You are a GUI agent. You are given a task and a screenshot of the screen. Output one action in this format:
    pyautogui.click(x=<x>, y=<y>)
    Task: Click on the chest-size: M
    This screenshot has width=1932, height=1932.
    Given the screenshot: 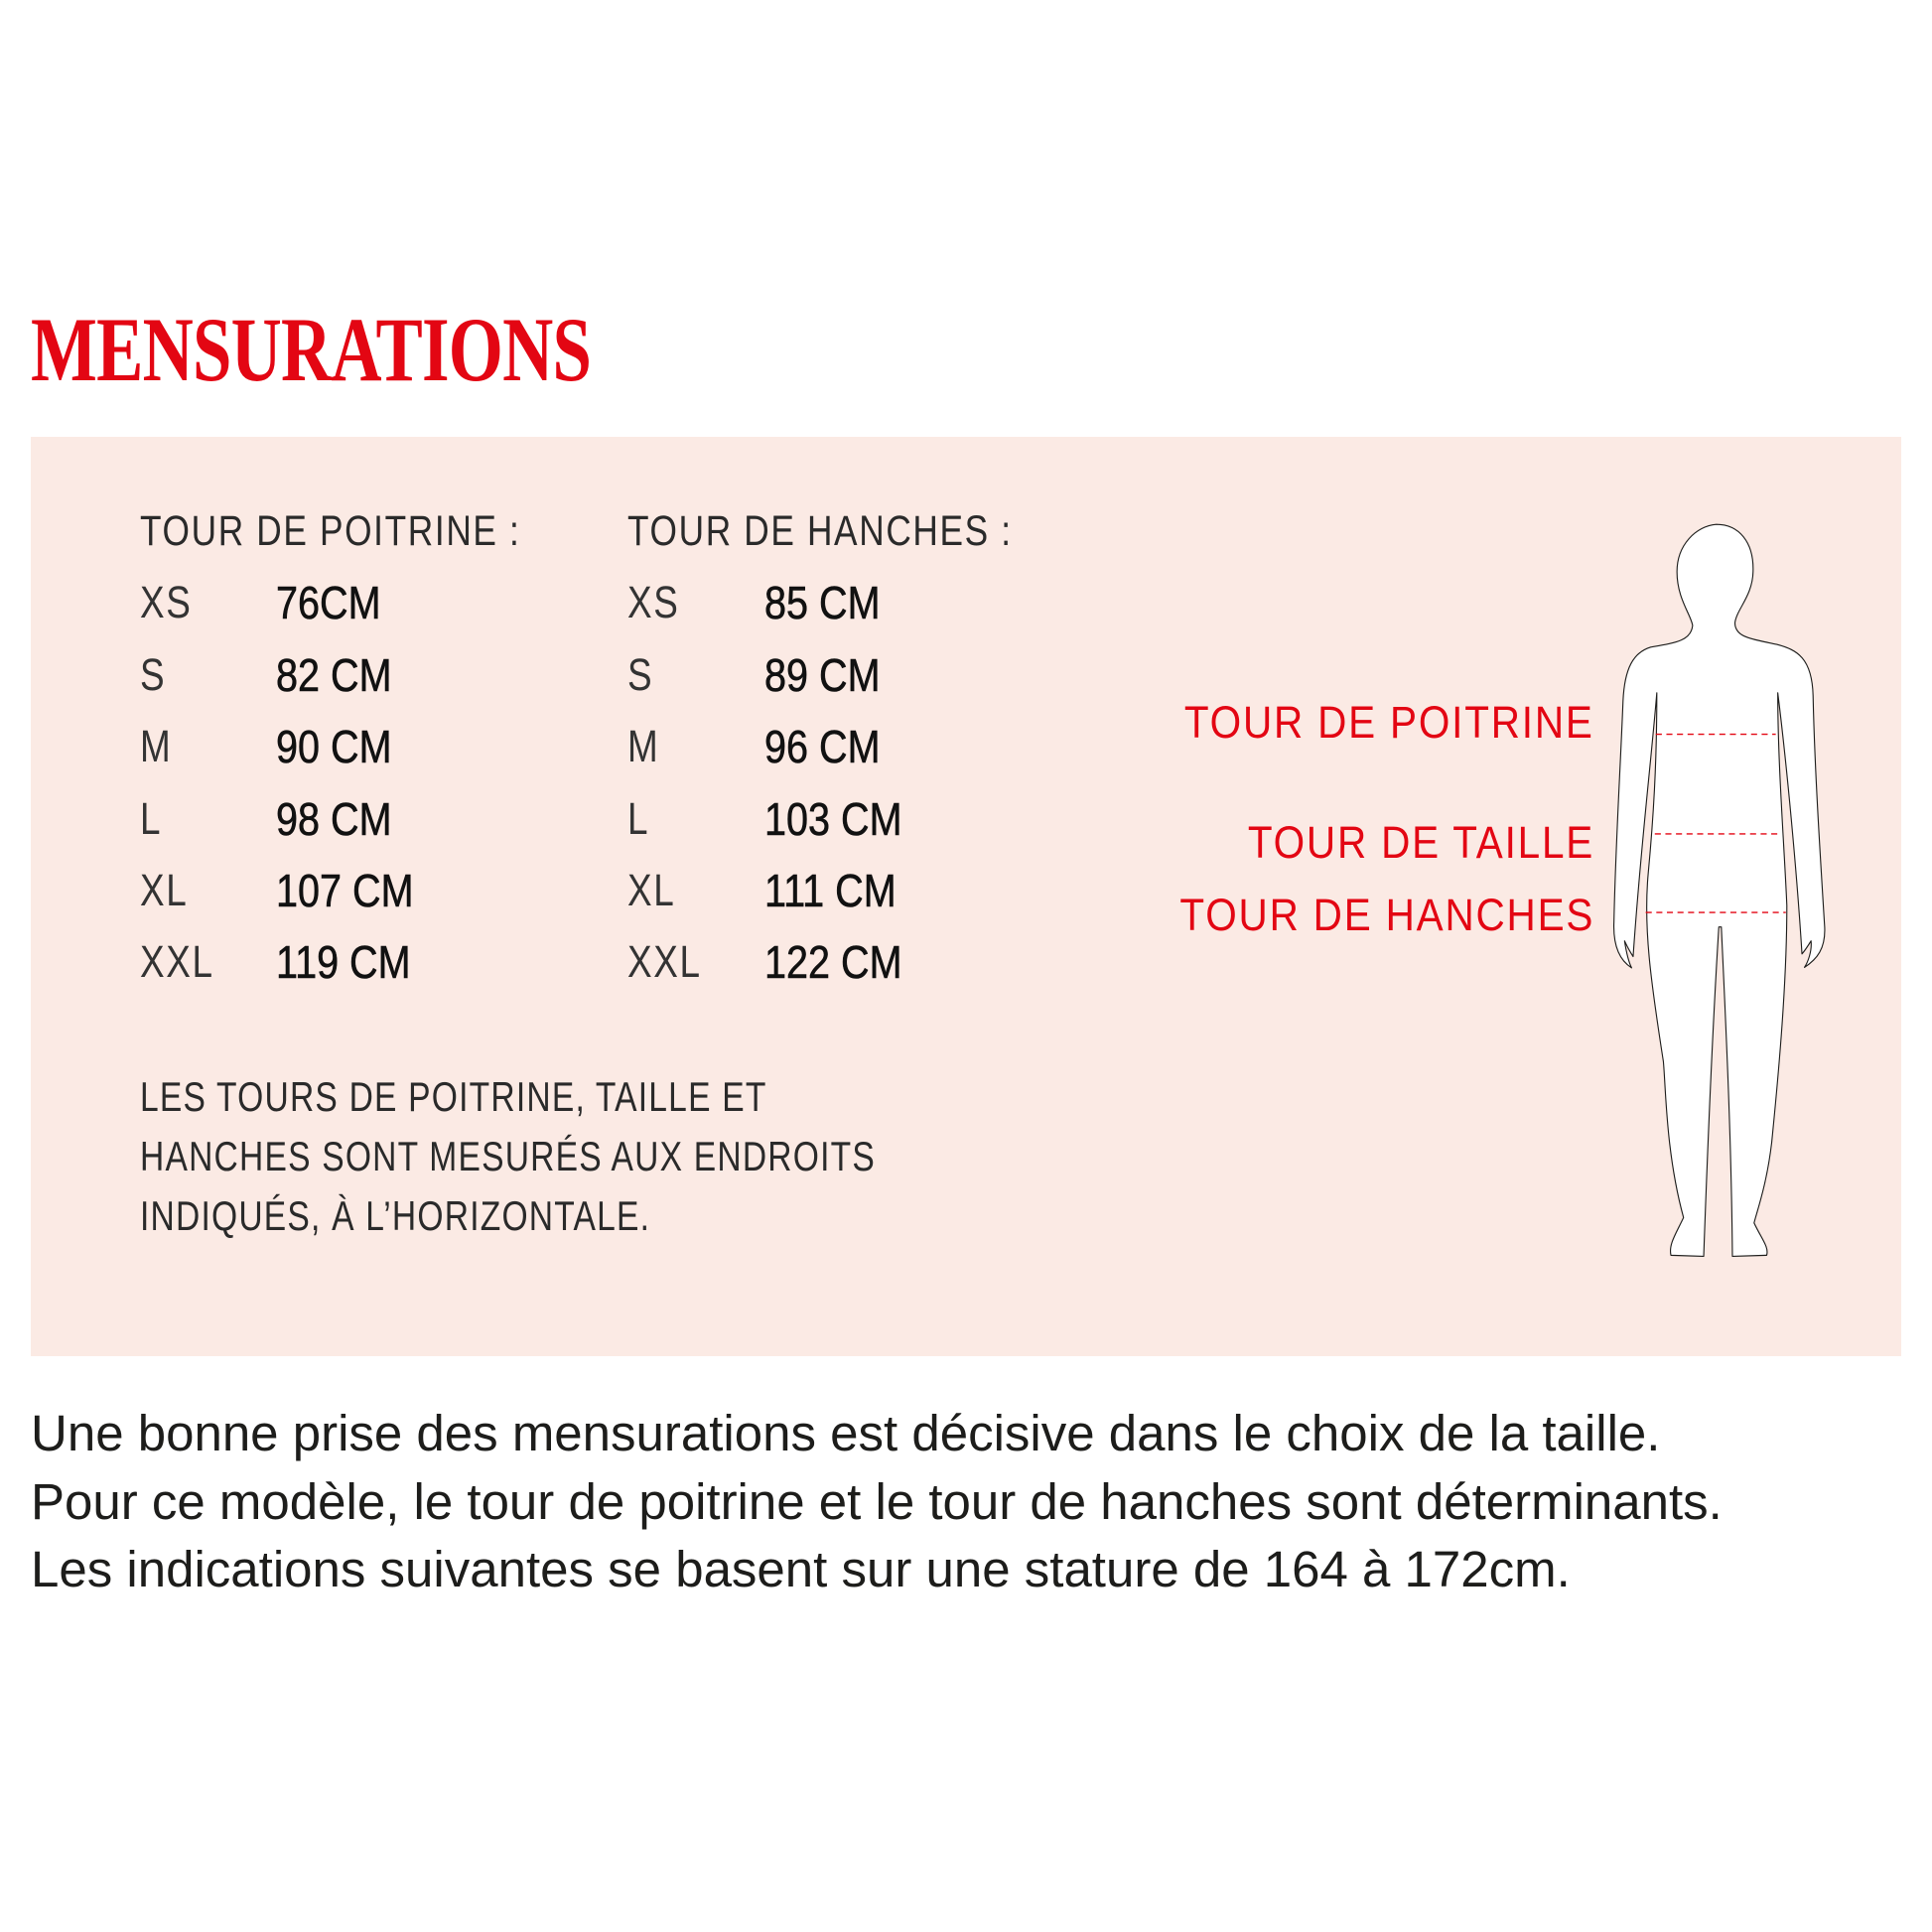 What is the action you would take?
    pyautogui.click(x=156, y=746)
    